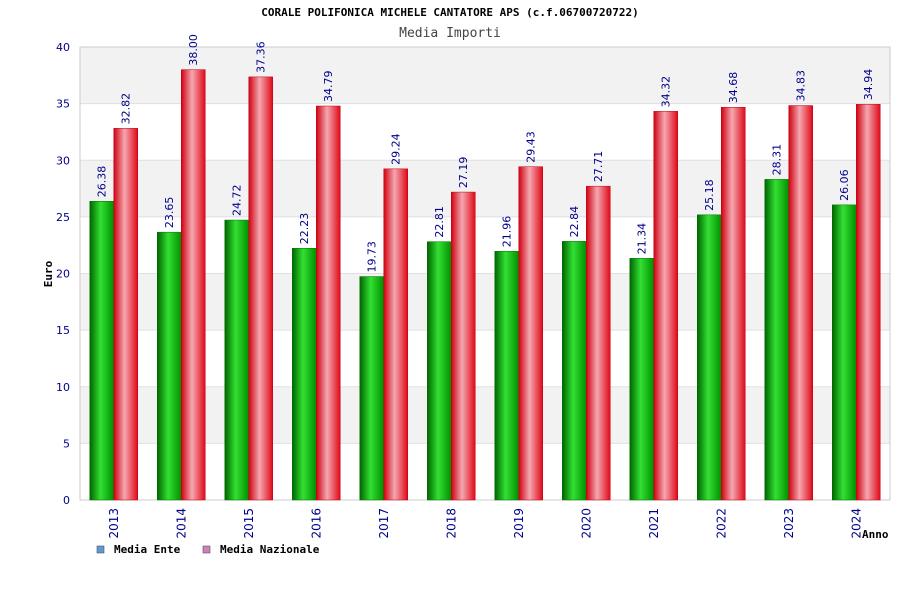  What do you see at coordinates (531, 147) in the screenshot?
I see `value-label: 29.43` at bounding box center [531, 147].